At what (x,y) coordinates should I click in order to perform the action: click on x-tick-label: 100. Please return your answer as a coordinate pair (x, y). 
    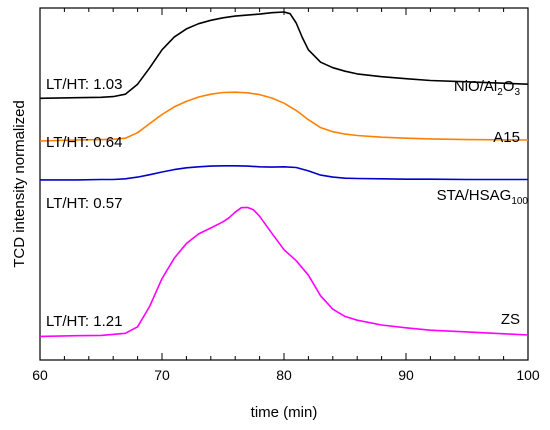
    Looking at the image, I should click on (528, 375).